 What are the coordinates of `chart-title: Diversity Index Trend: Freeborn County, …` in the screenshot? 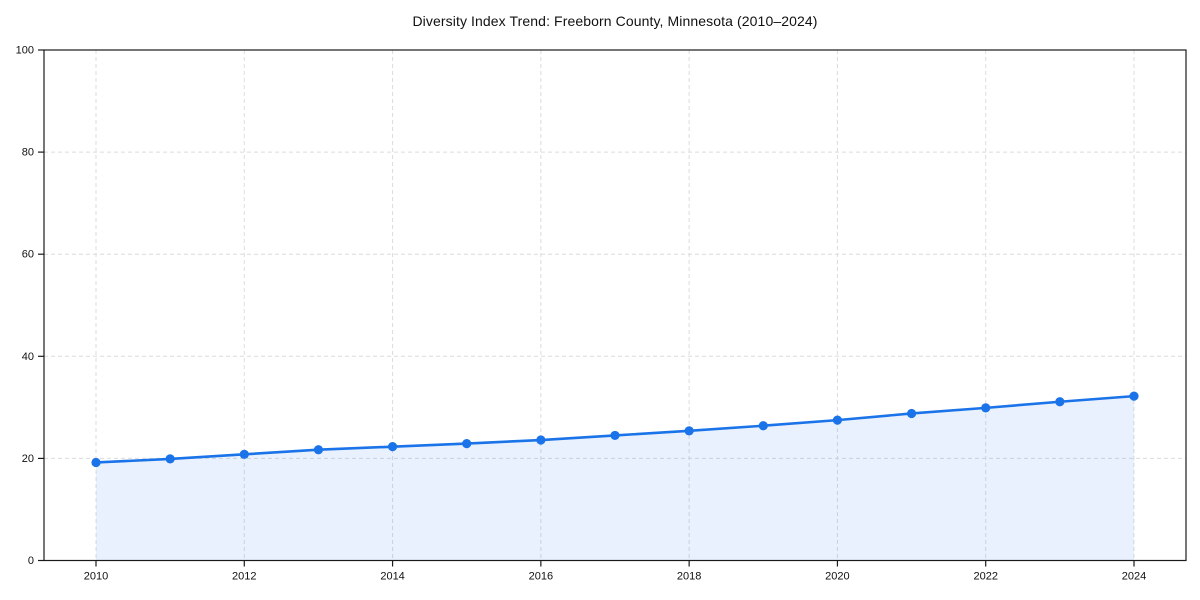 It's located at (615, 21).